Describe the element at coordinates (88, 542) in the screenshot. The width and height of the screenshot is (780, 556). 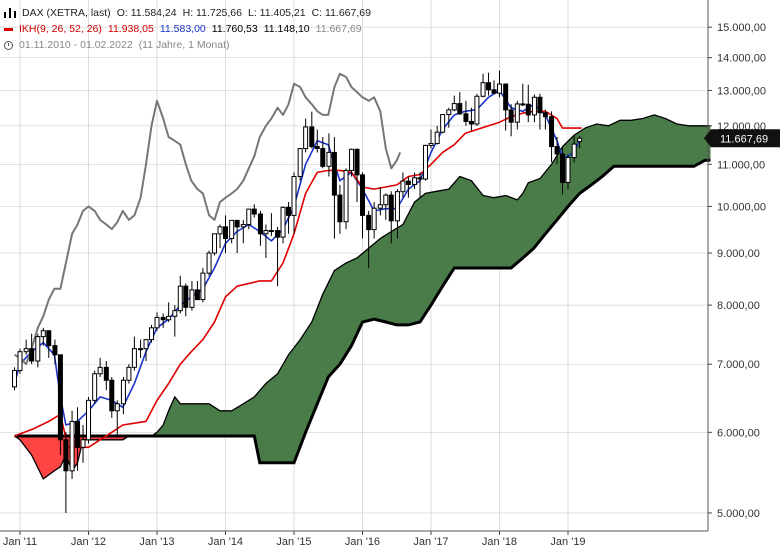
I see `x-tick-label: Jan '12` at that location.